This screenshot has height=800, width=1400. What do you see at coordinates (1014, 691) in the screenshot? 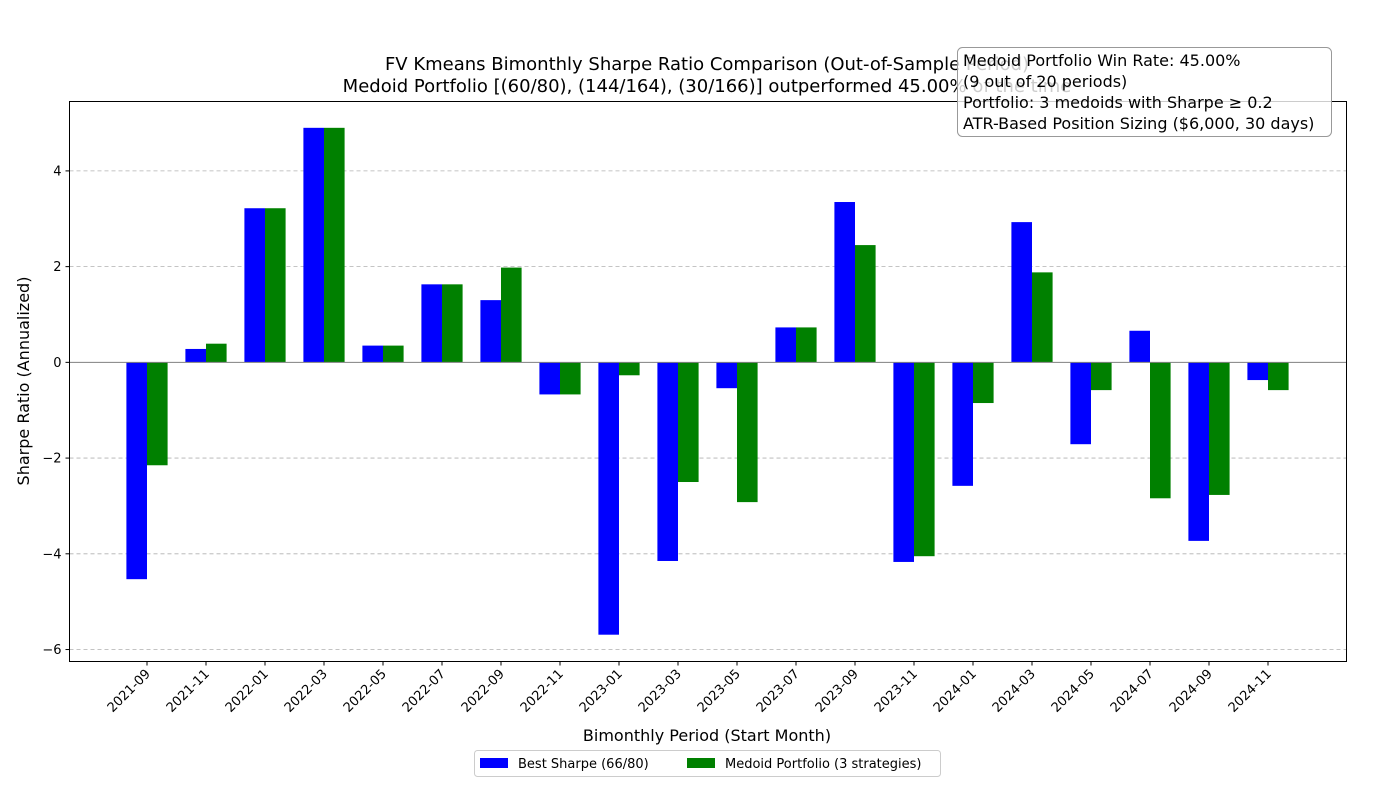
I see `x-tick-label: 2024-03` at bounding box center [1014, 691].